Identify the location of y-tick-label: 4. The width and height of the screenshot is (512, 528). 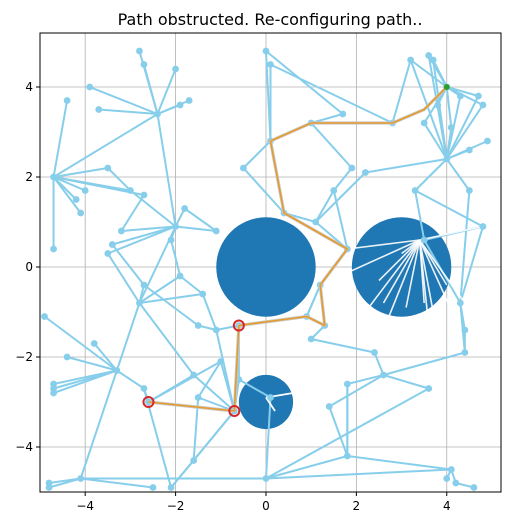
(29, 87).